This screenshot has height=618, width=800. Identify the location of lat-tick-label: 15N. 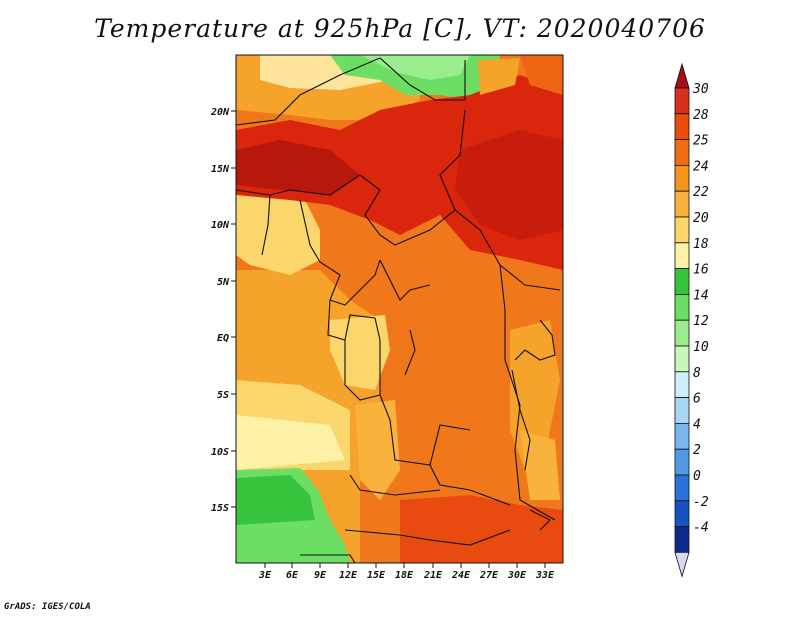
(220, 169).